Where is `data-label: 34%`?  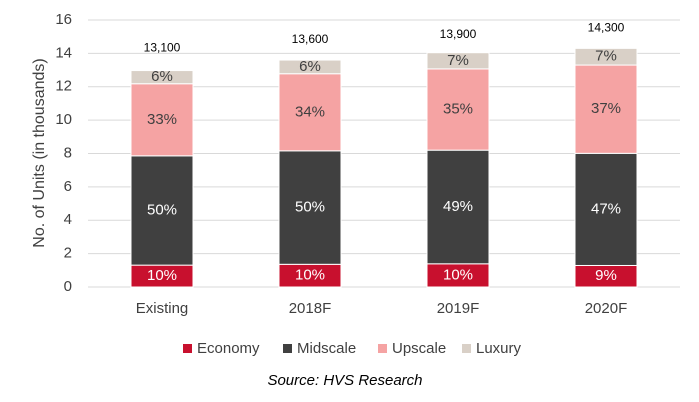 data-label: 34% is located at coordinates (310, 111).